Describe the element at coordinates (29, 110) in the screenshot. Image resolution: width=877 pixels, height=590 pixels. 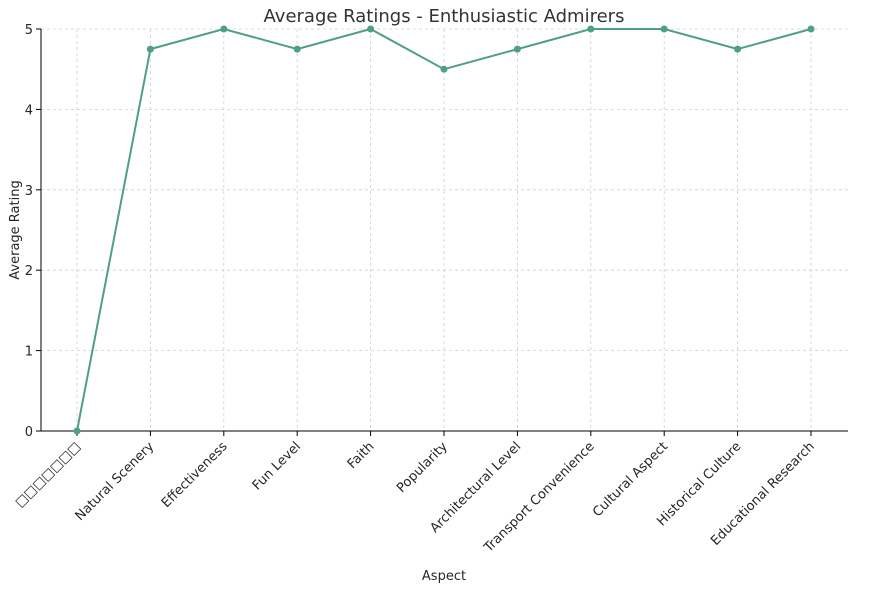
I see `y-tick-label: 4` at that location.